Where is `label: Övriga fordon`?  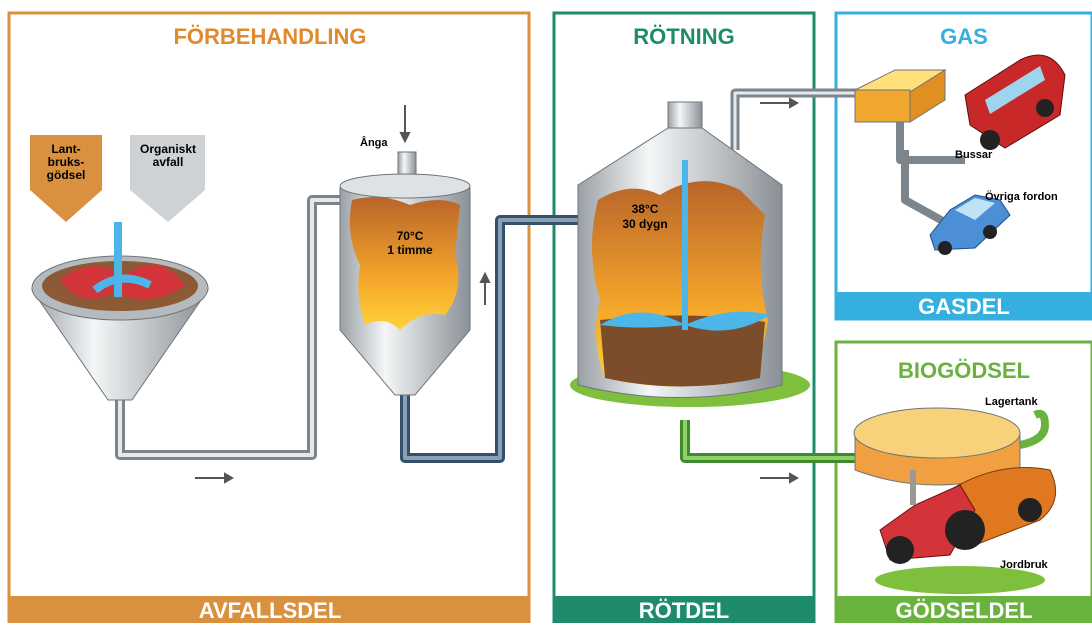
label: Övriga fordon is located at coordinates (1021, 196).